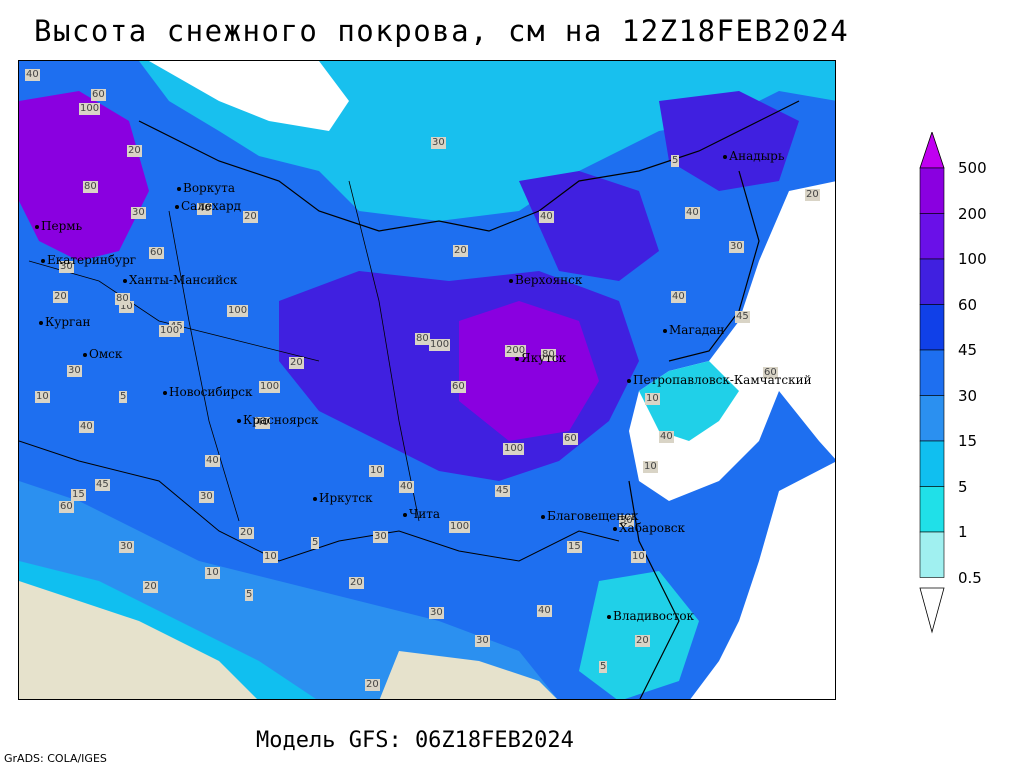 The width and height of the screenshot is (1024, 768). What do you see at coordinates (249, 96) in the screenshot?
I see `arctic-sea` at bounding box center [249, 96].